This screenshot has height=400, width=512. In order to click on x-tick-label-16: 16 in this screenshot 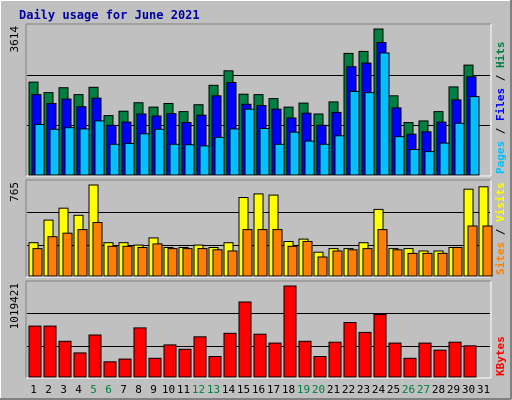, I will do `click(258, 389)`.